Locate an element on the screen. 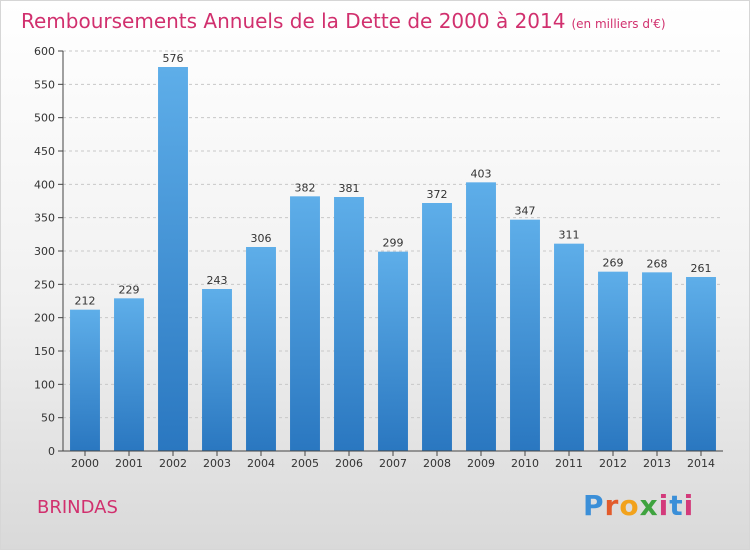 The height and width of the screenshot is (550, 750). x-tick-label: 2014 is located at coordinates (701, 463).